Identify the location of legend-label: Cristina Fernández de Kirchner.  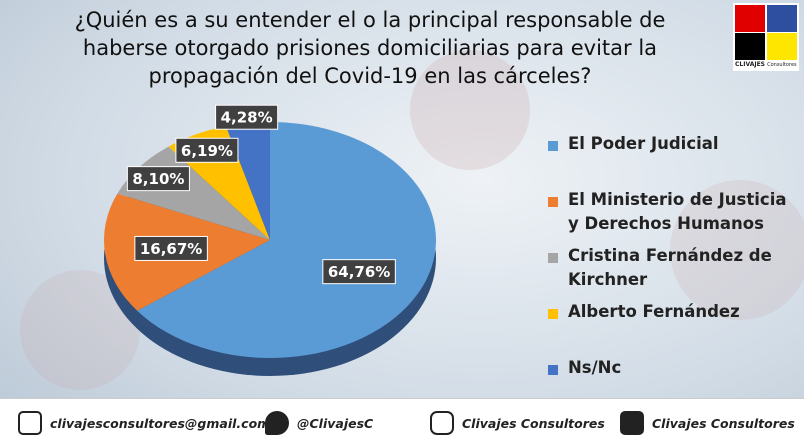
(670, 267).